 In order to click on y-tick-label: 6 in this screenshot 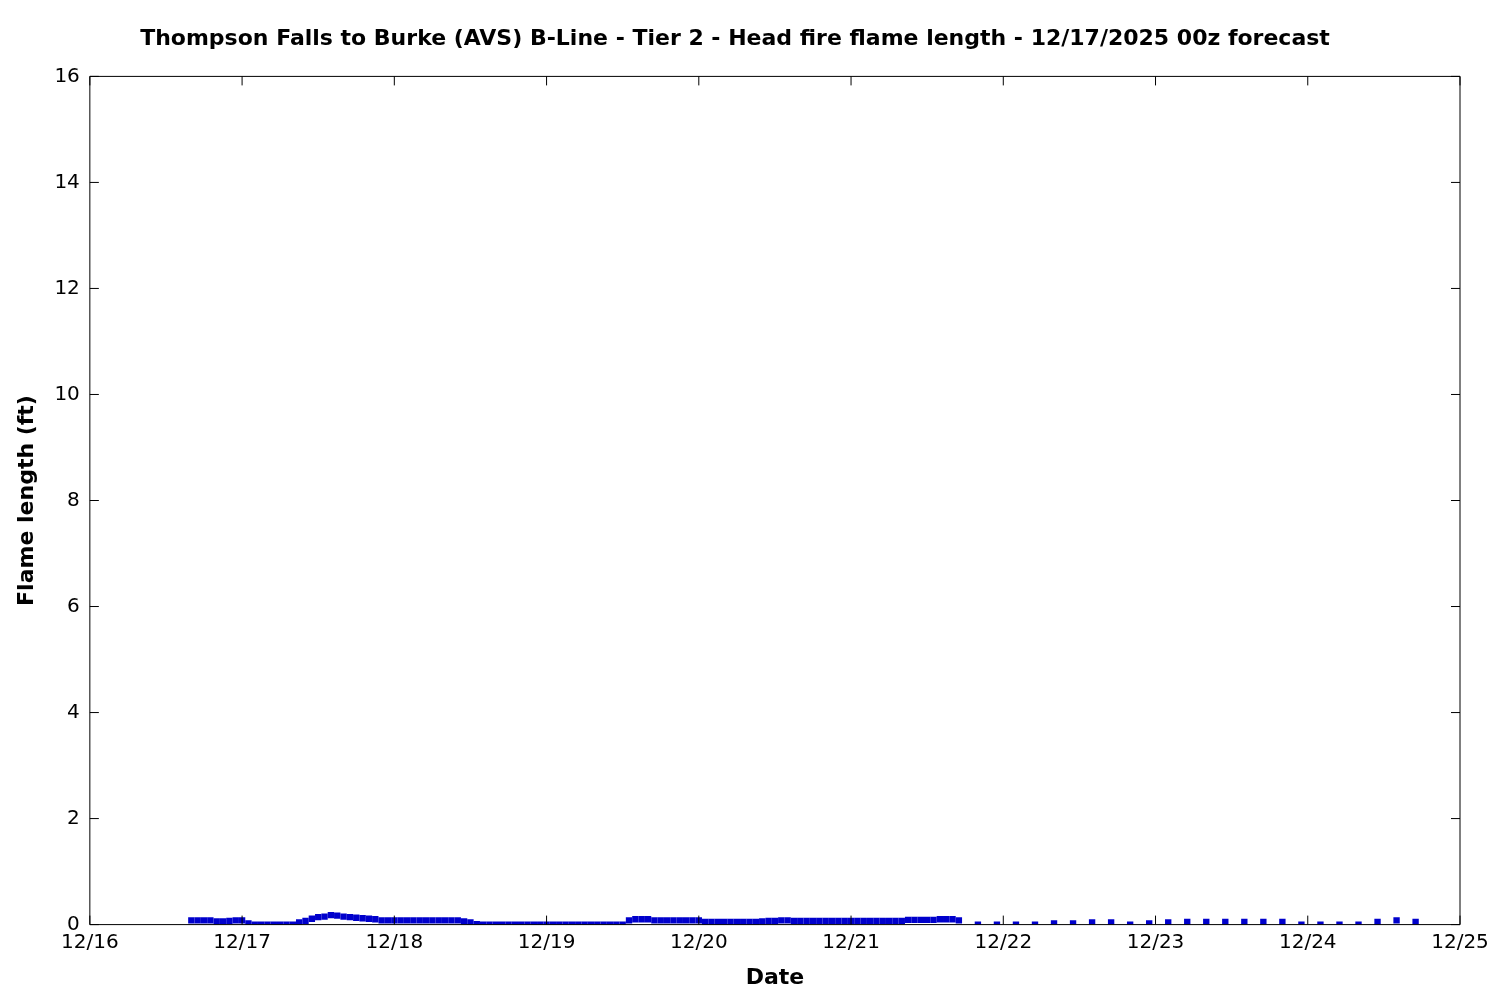, I will do `click(73, 604)`.